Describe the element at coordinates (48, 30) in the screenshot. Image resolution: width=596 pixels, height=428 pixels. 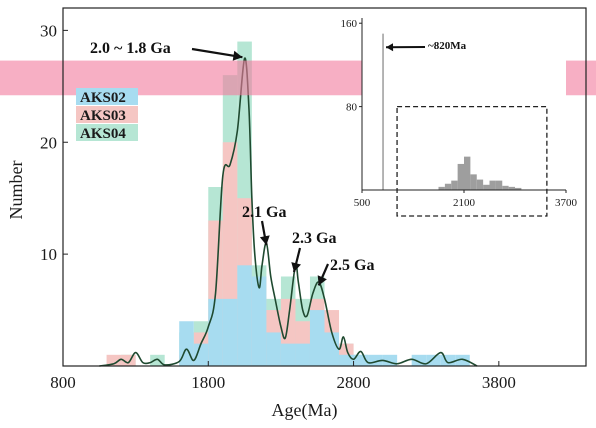
I see `y-tick-label-2: 30` at that location.